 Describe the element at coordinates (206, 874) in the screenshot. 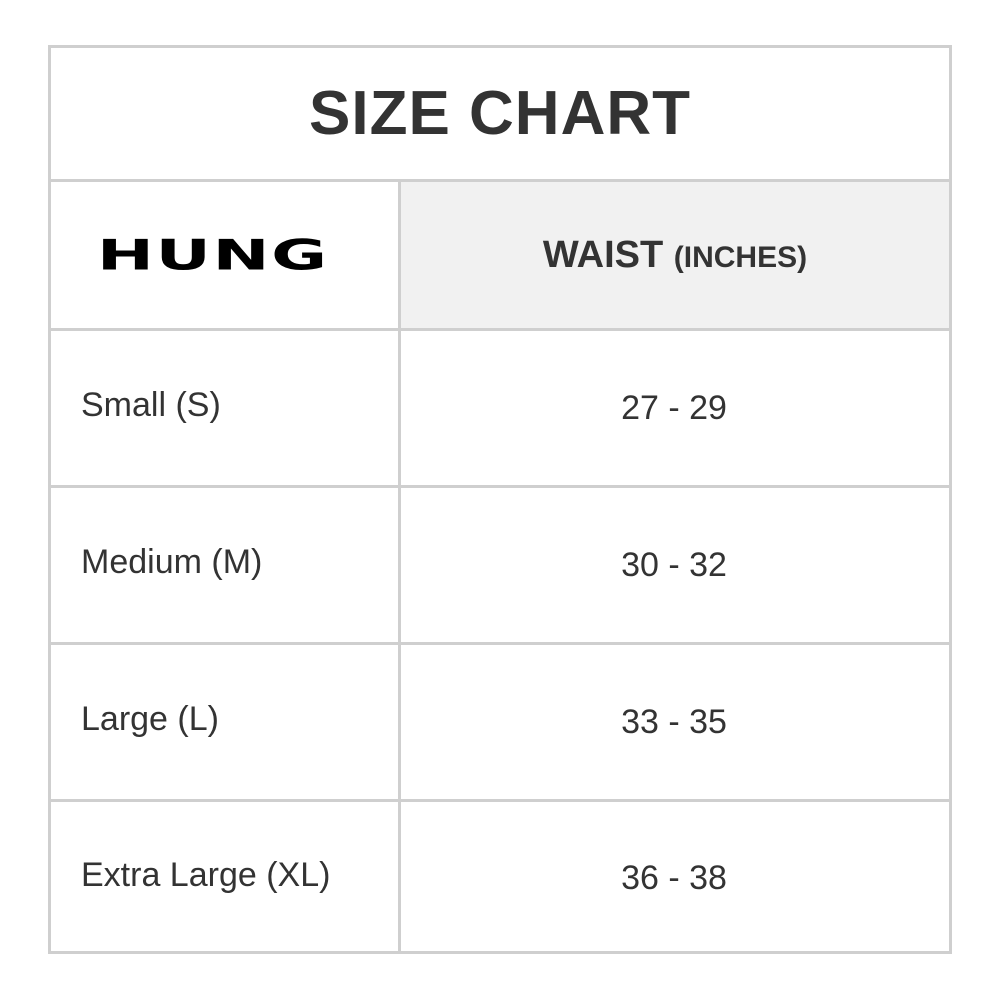

I see `size-label: Extra Large (XL)` at that location.